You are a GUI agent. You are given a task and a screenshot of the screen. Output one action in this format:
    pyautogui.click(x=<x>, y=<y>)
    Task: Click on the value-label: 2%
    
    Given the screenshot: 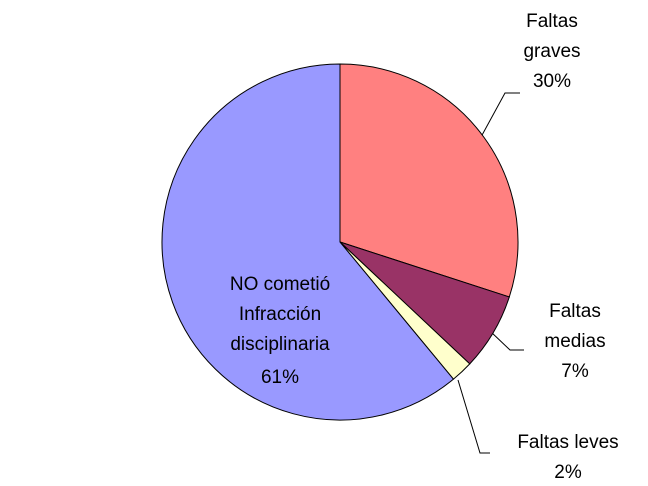 What is the action you would take?
    pyautogui.click(x=568, y=472)
    